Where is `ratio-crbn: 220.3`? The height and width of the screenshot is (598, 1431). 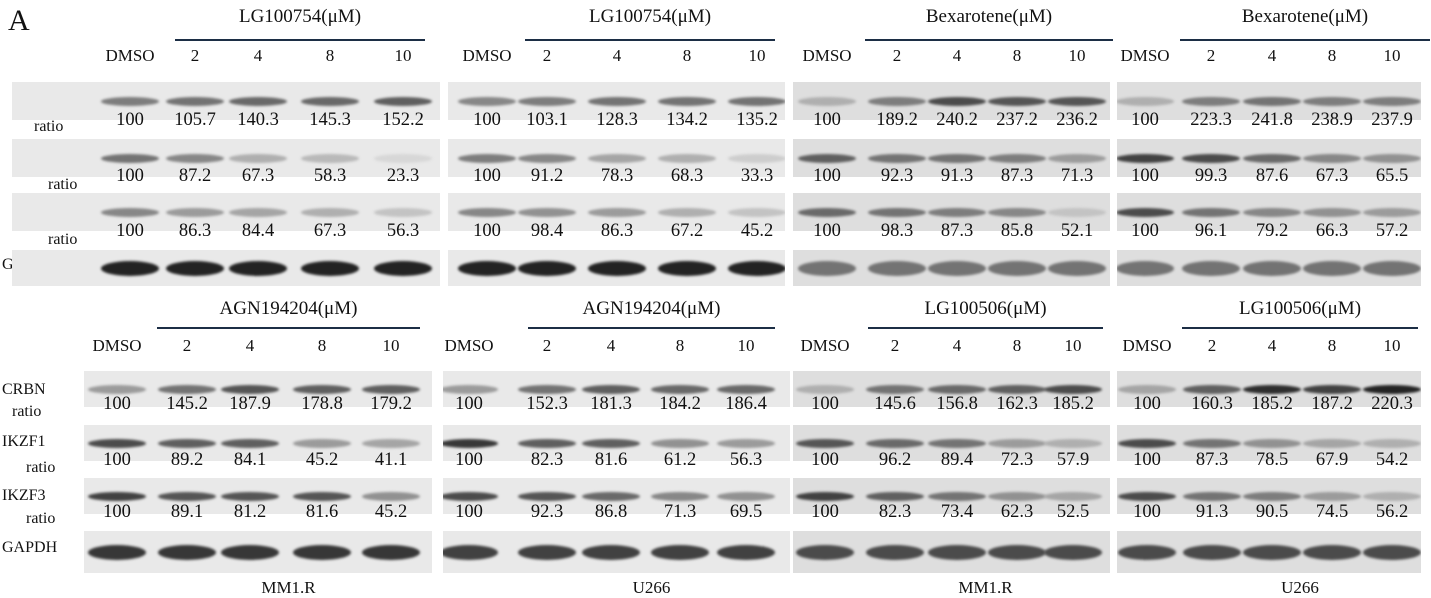
ratio-crbn: 220.3 is located at coordinates (1392, 404).